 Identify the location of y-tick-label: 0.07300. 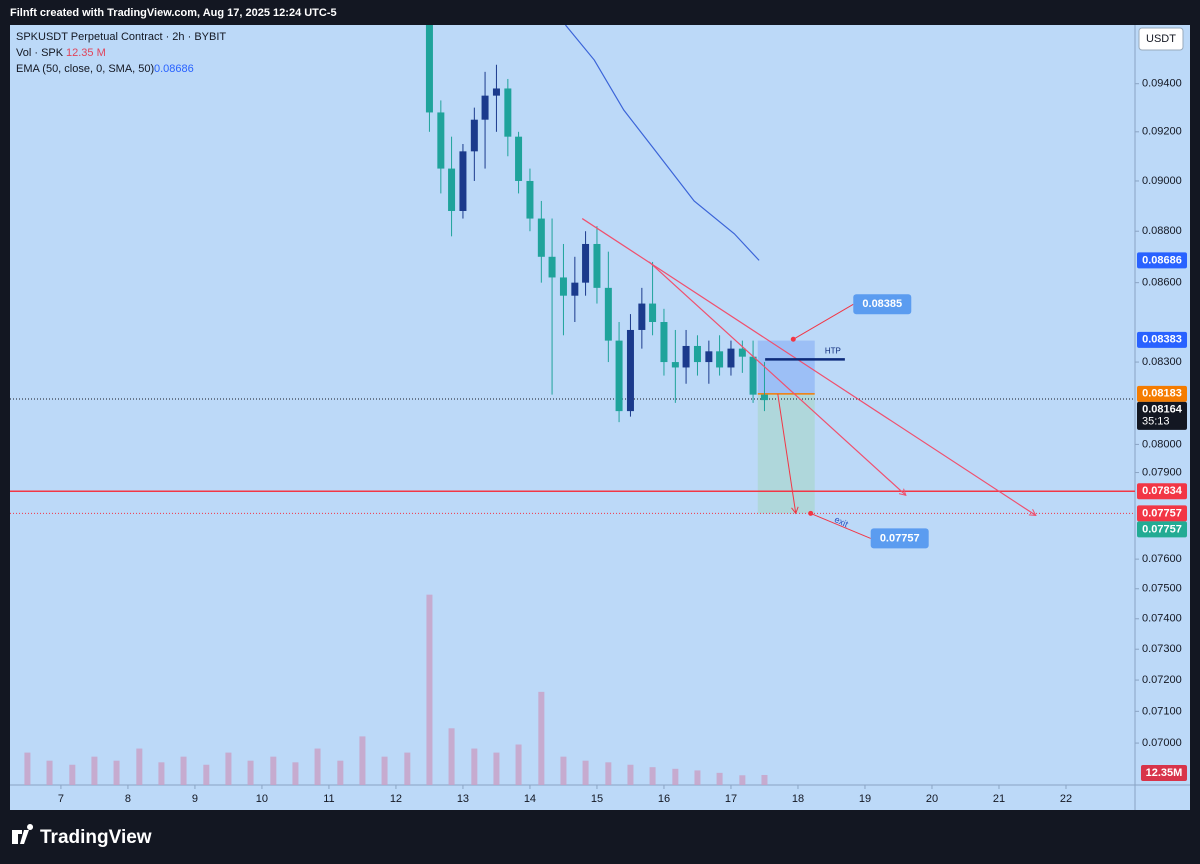
(1162, 649).